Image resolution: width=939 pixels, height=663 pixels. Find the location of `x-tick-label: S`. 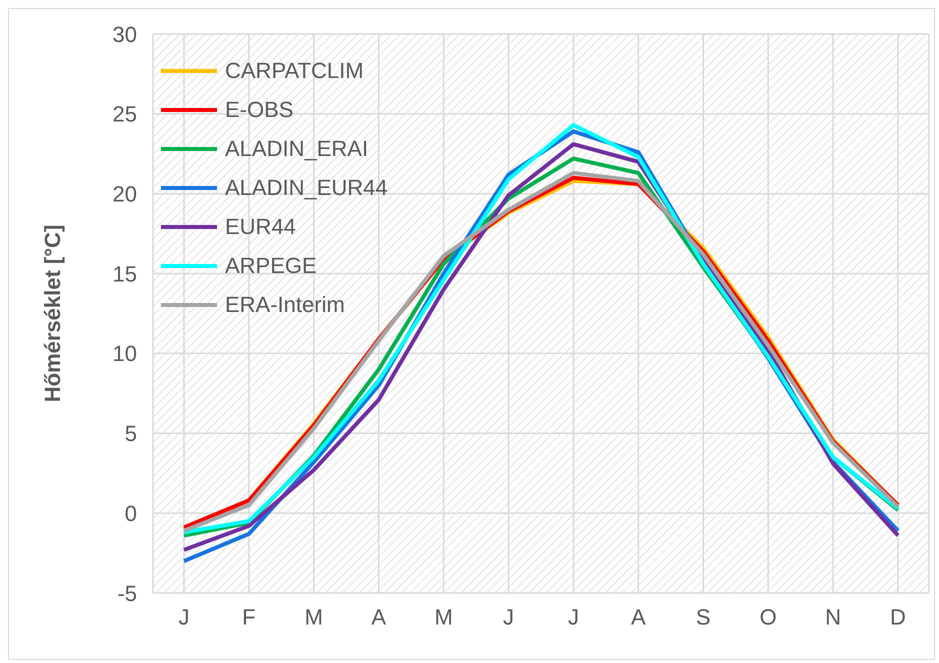

x-tick-label: S is located at coordinates (703, 617).